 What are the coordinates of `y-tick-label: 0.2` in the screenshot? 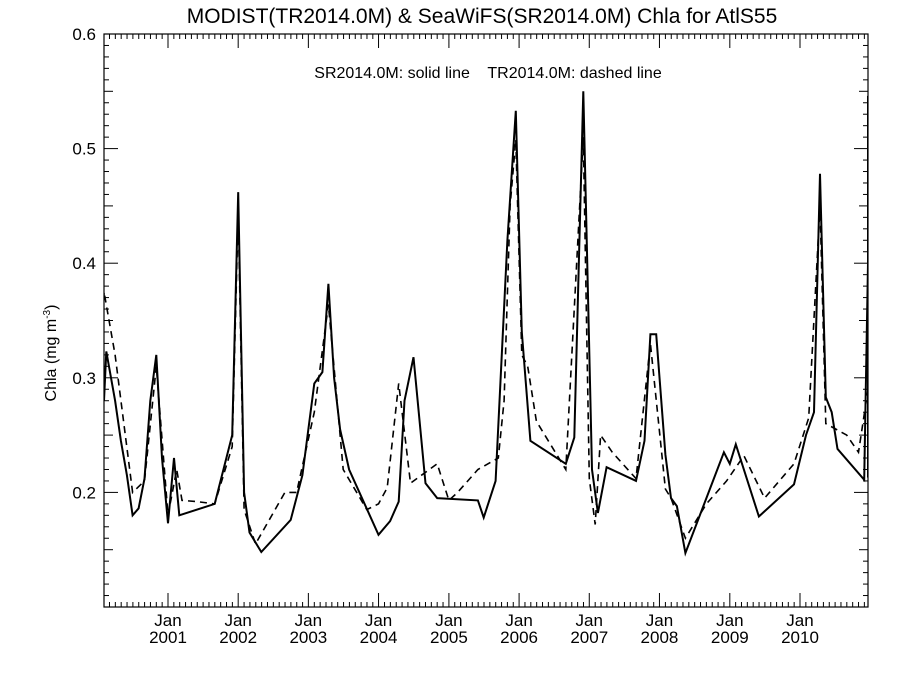 It's located at (84, 492).